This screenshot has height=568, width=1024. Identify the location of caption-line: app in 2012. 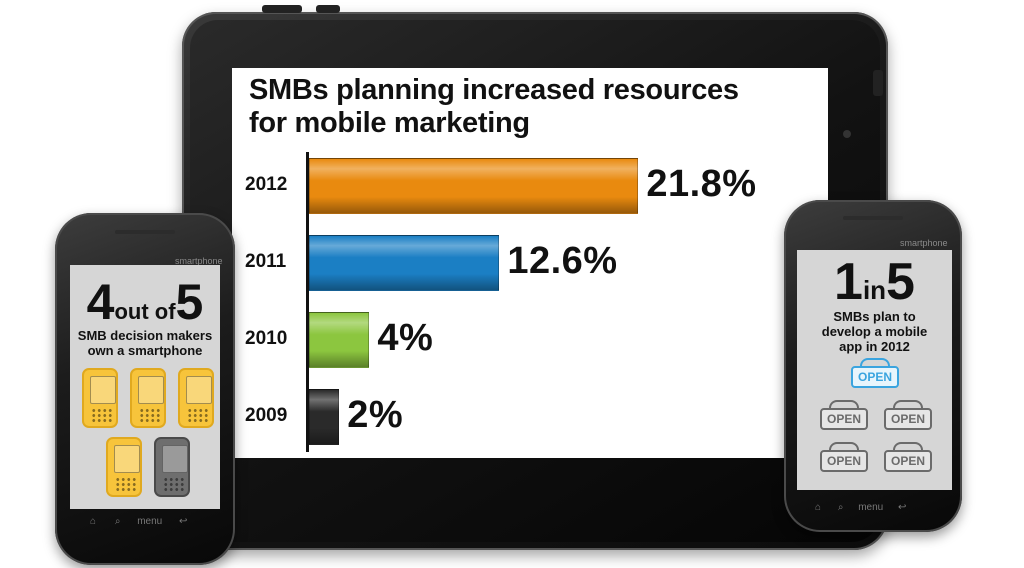
(874, 346).